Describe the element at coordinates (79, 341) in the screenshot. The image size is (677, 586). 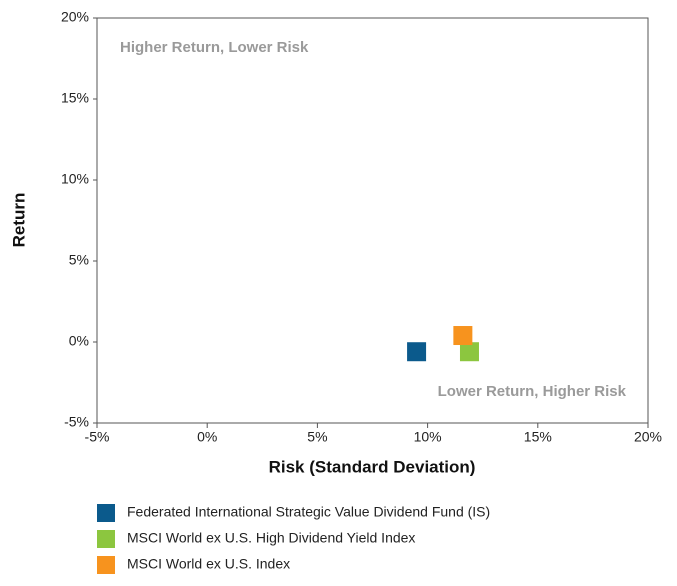
I see `y-tick-label: 0%` at that location.